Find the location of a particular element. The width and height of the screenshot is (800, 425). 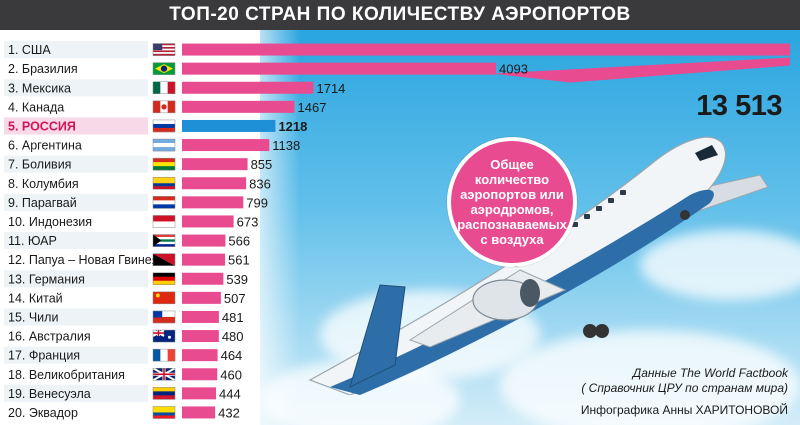

value-label: 673 is located at coordinates (248, 221).